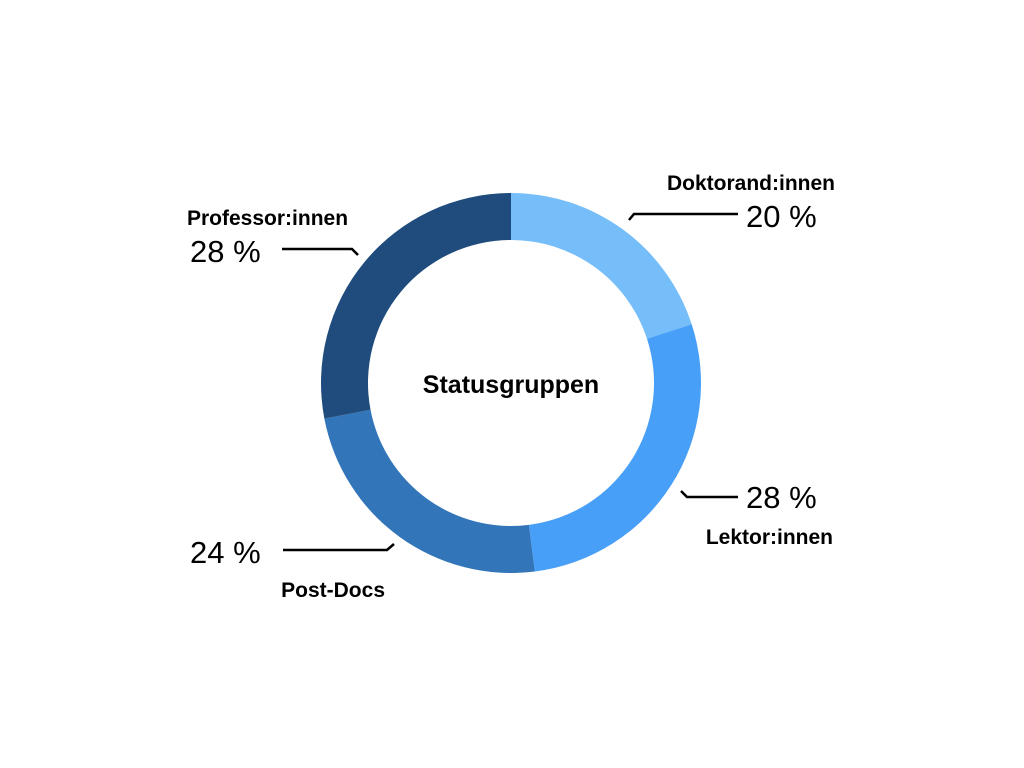  I want to click on slice-lektor-innen, so click(614, 448).